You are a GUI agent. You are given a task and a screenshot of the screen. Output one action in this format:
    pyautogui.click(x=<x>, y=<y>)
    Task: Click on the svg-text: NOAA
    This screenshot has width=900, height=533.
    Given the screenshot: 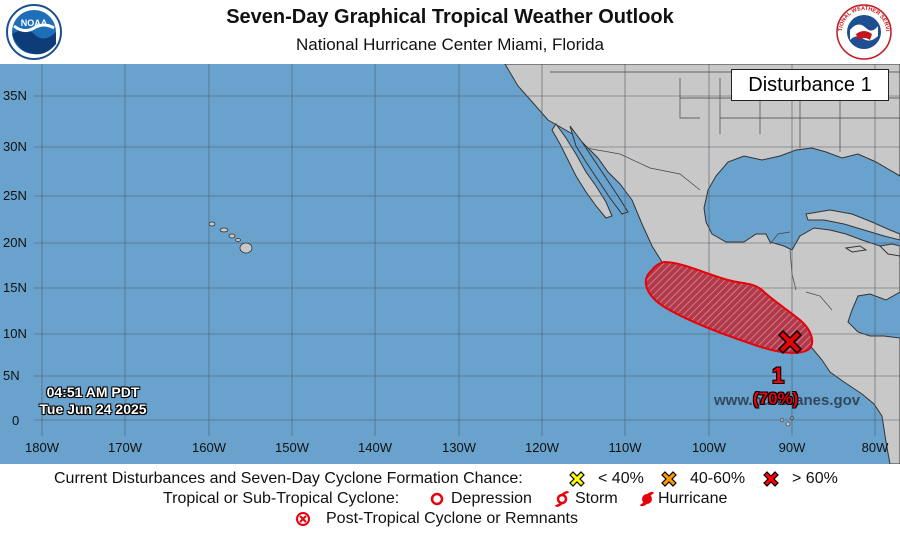 What is the action you would take?
    pyautogui.click(x=34, y=23)
    